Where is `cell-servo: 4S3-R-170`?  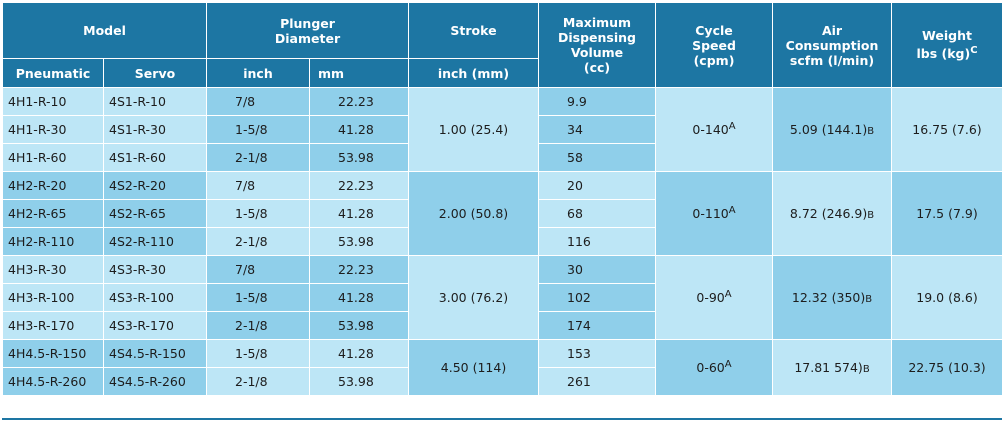 cell-servo: 4S3-R-170 is located at coordinates (155, 325).